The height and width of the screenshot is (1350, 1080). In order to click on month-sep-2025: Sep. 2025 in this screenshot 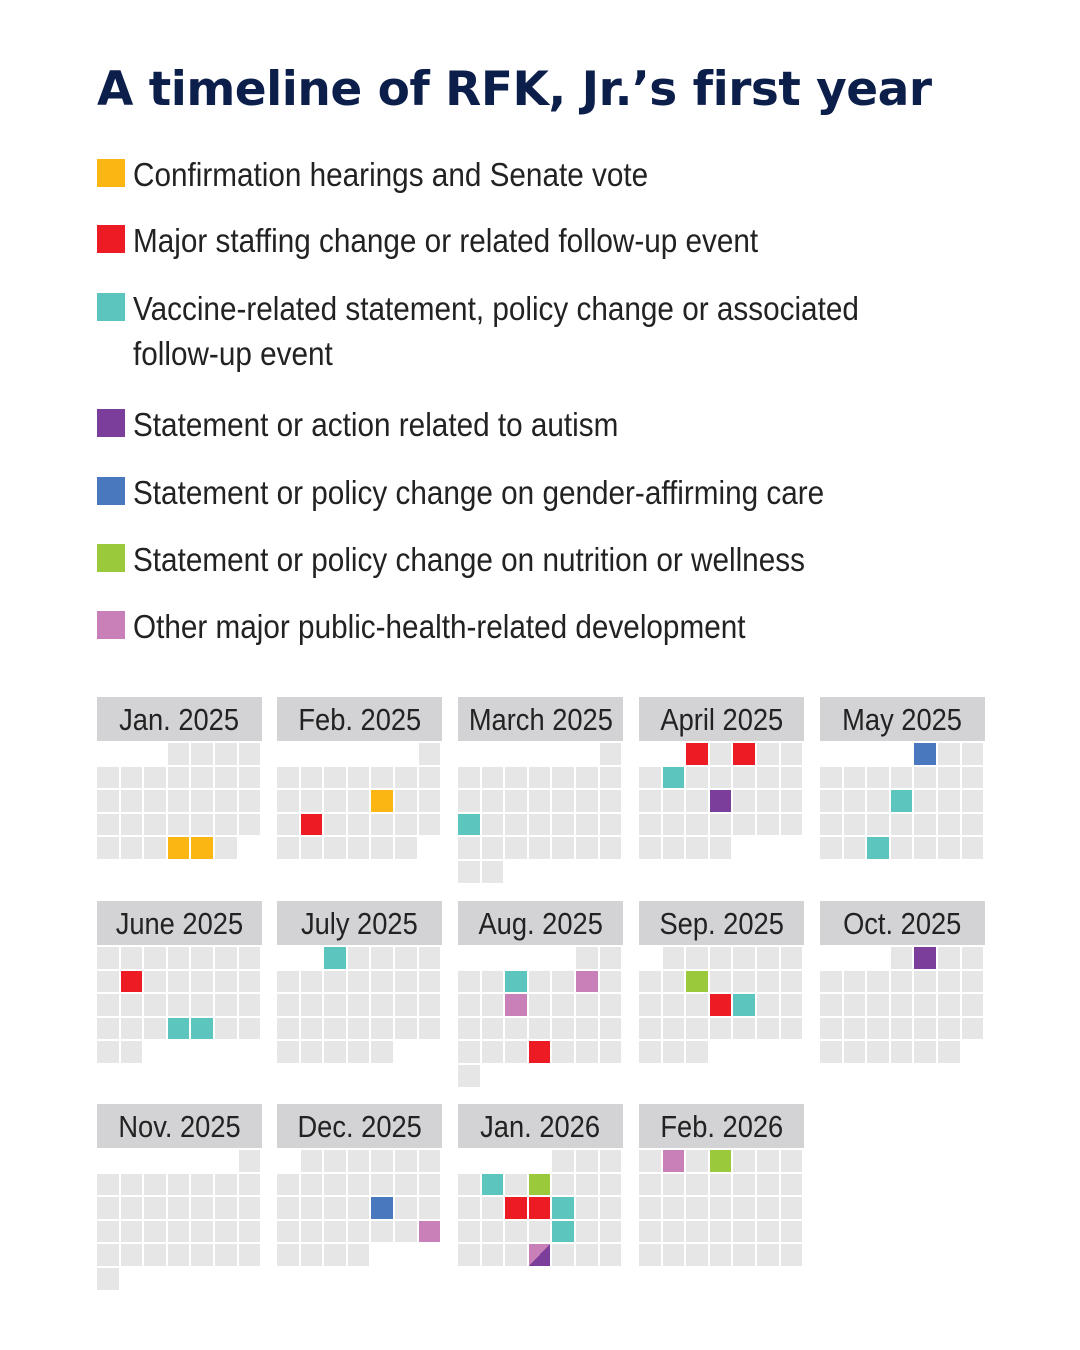, I will do `click(721, 999)`.